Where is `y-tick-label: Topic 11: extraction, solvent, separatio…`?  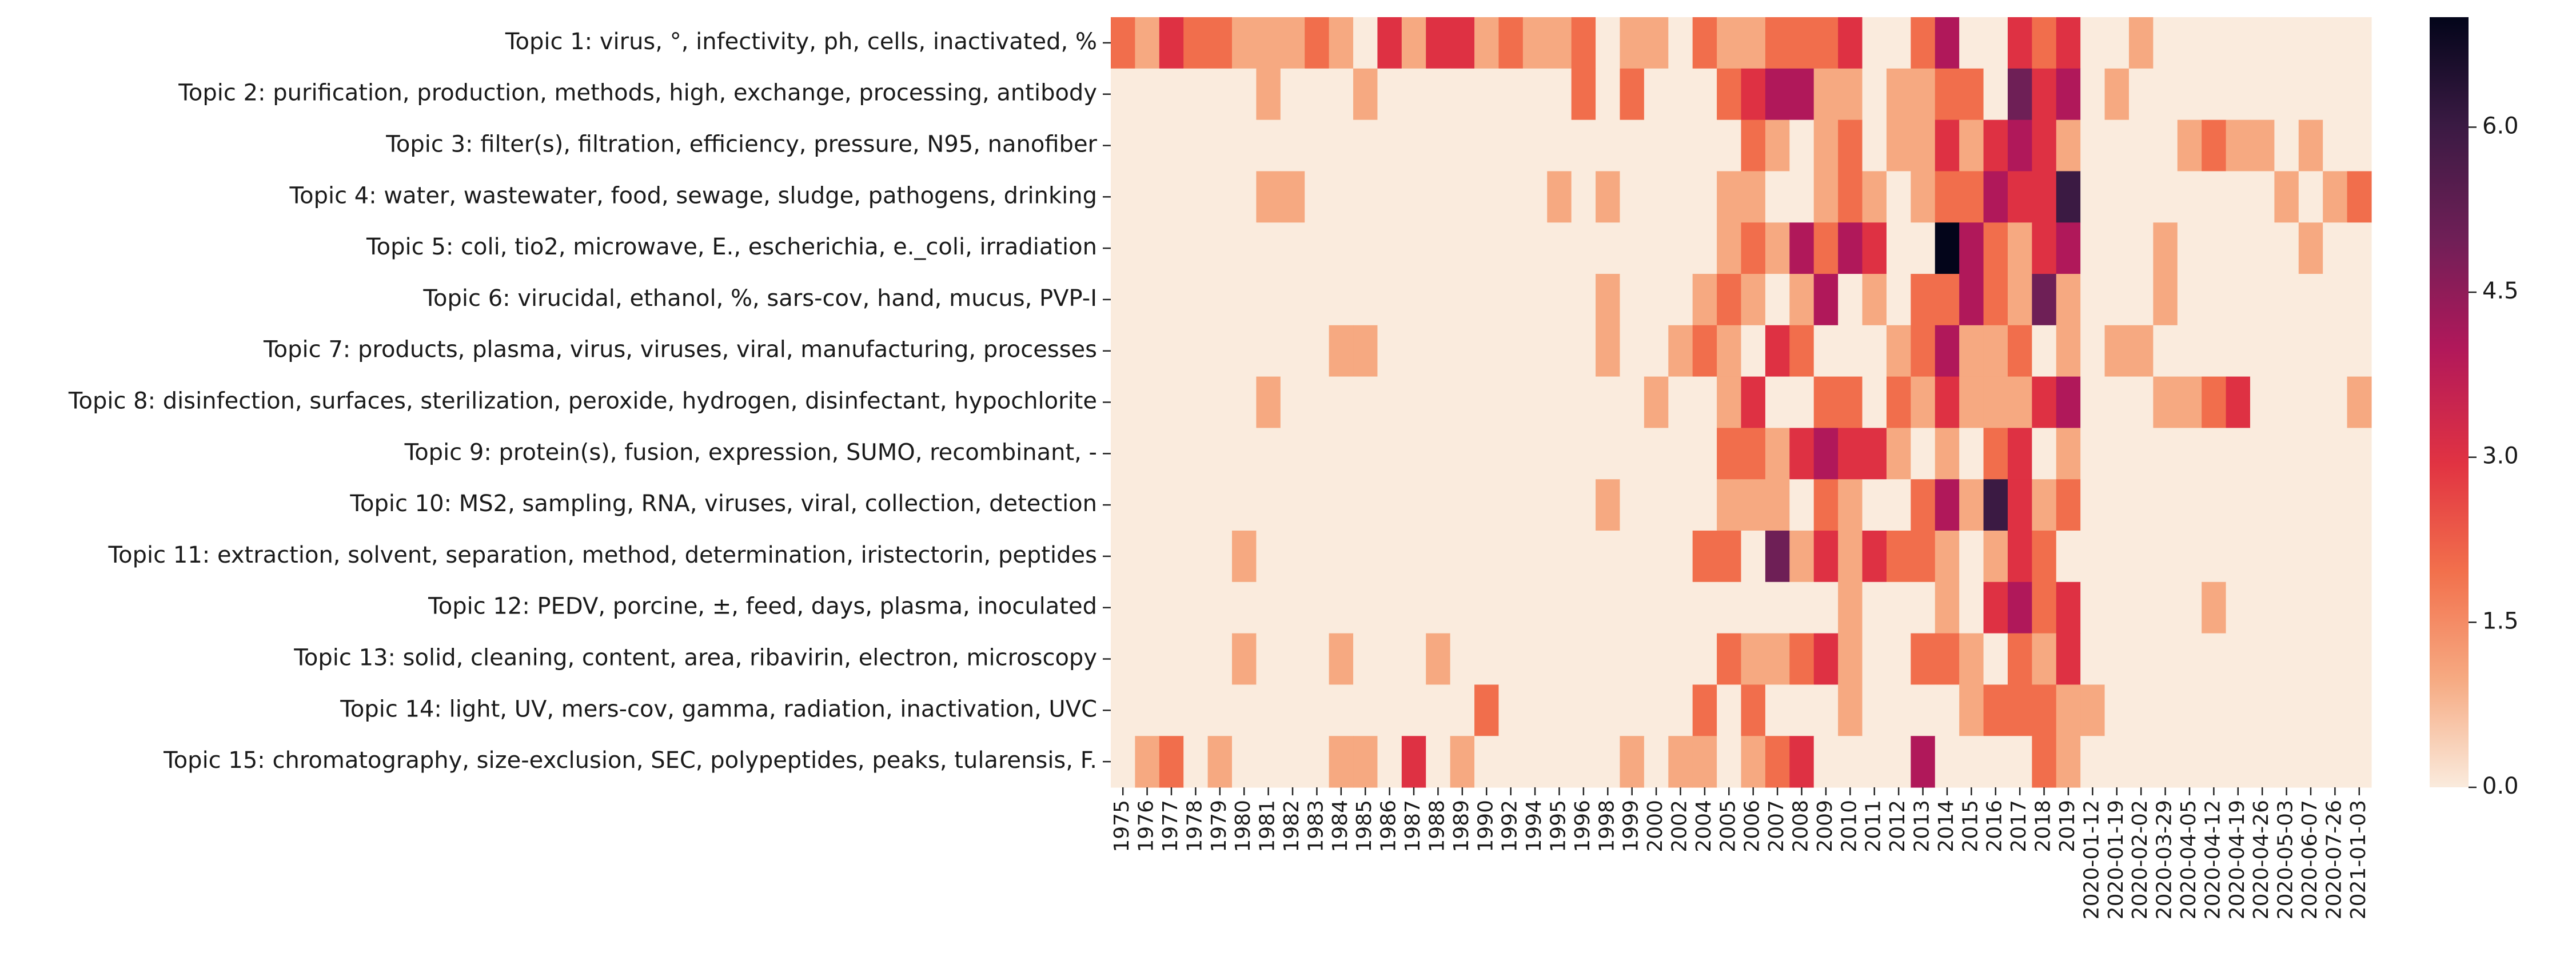
y-tick-label: Topic 11: extraction, solvent, separatio… is located at coordinates (603, 555).